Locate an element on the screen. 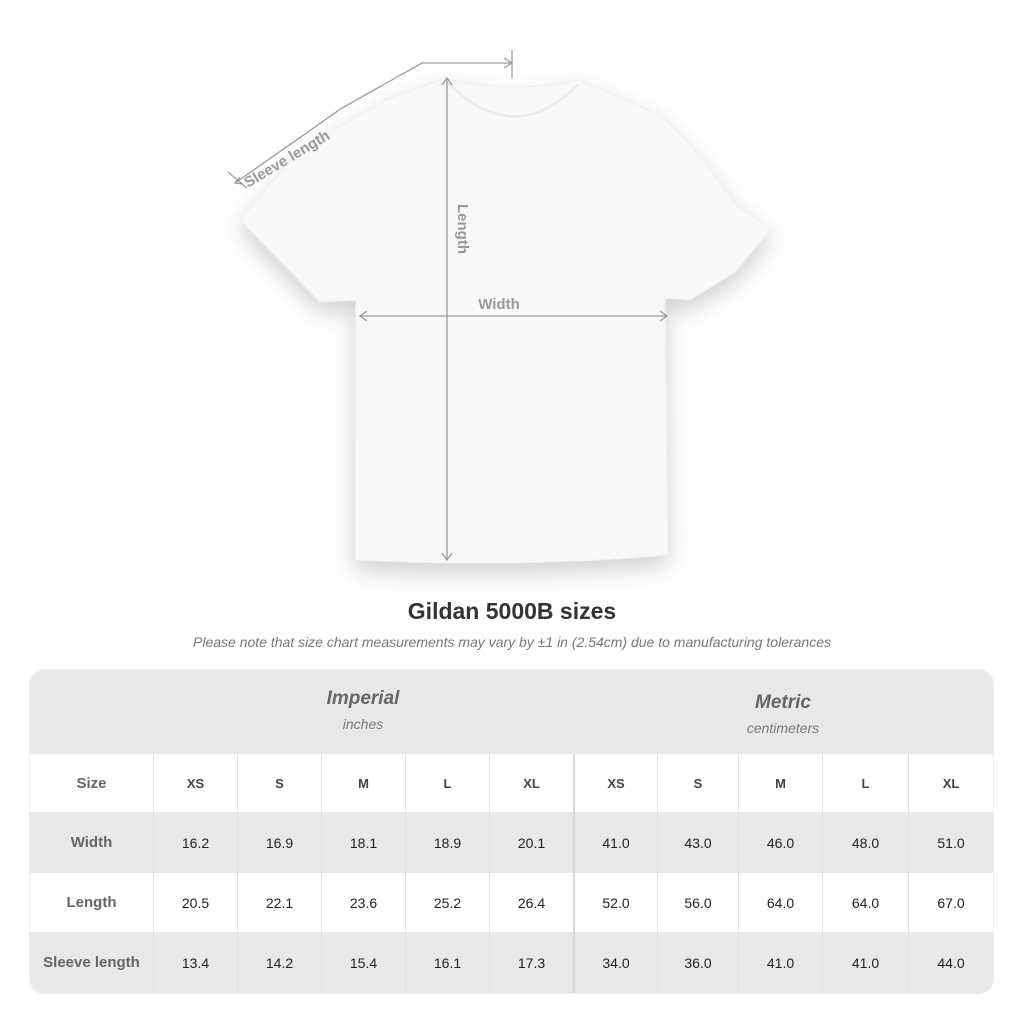 This screenshot has height=1024, width=1024. sleeve-length-line is located at coordinates (373, 123).